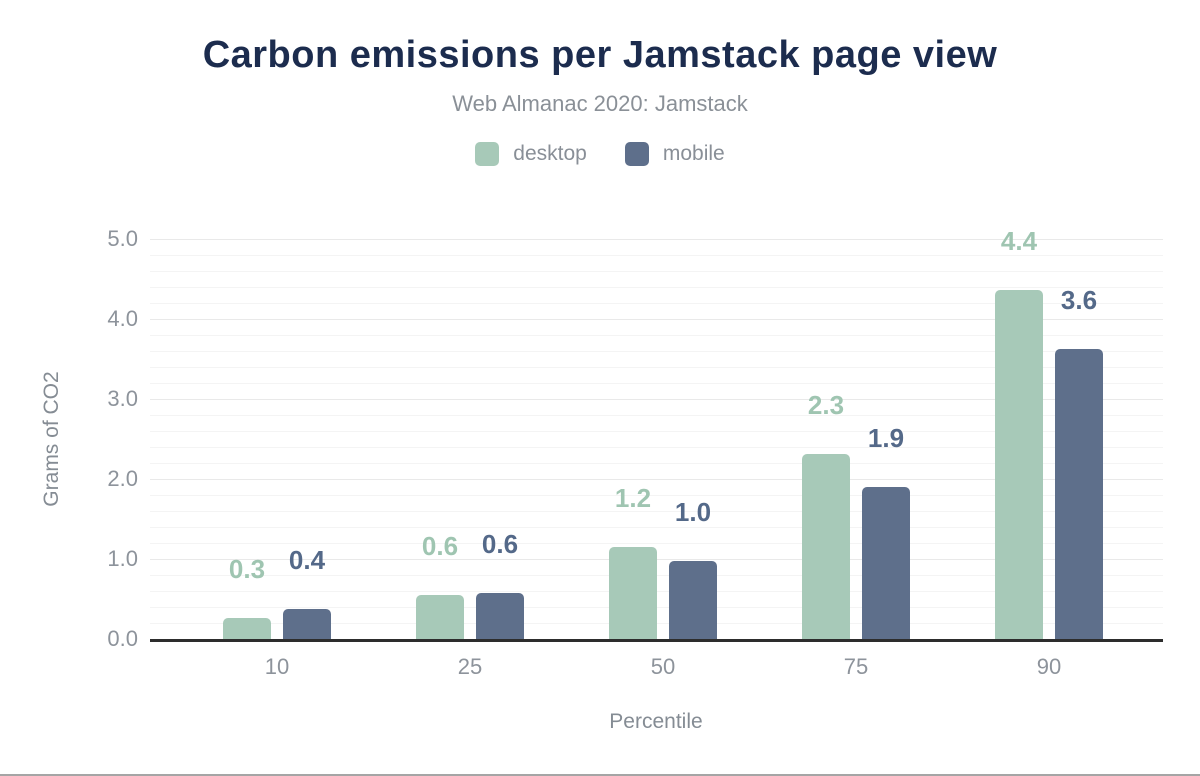  What do you see at coordinates (277, 666) in the screenshot?
I see `x-tick-label: 10` at bounding box center [277, 666].